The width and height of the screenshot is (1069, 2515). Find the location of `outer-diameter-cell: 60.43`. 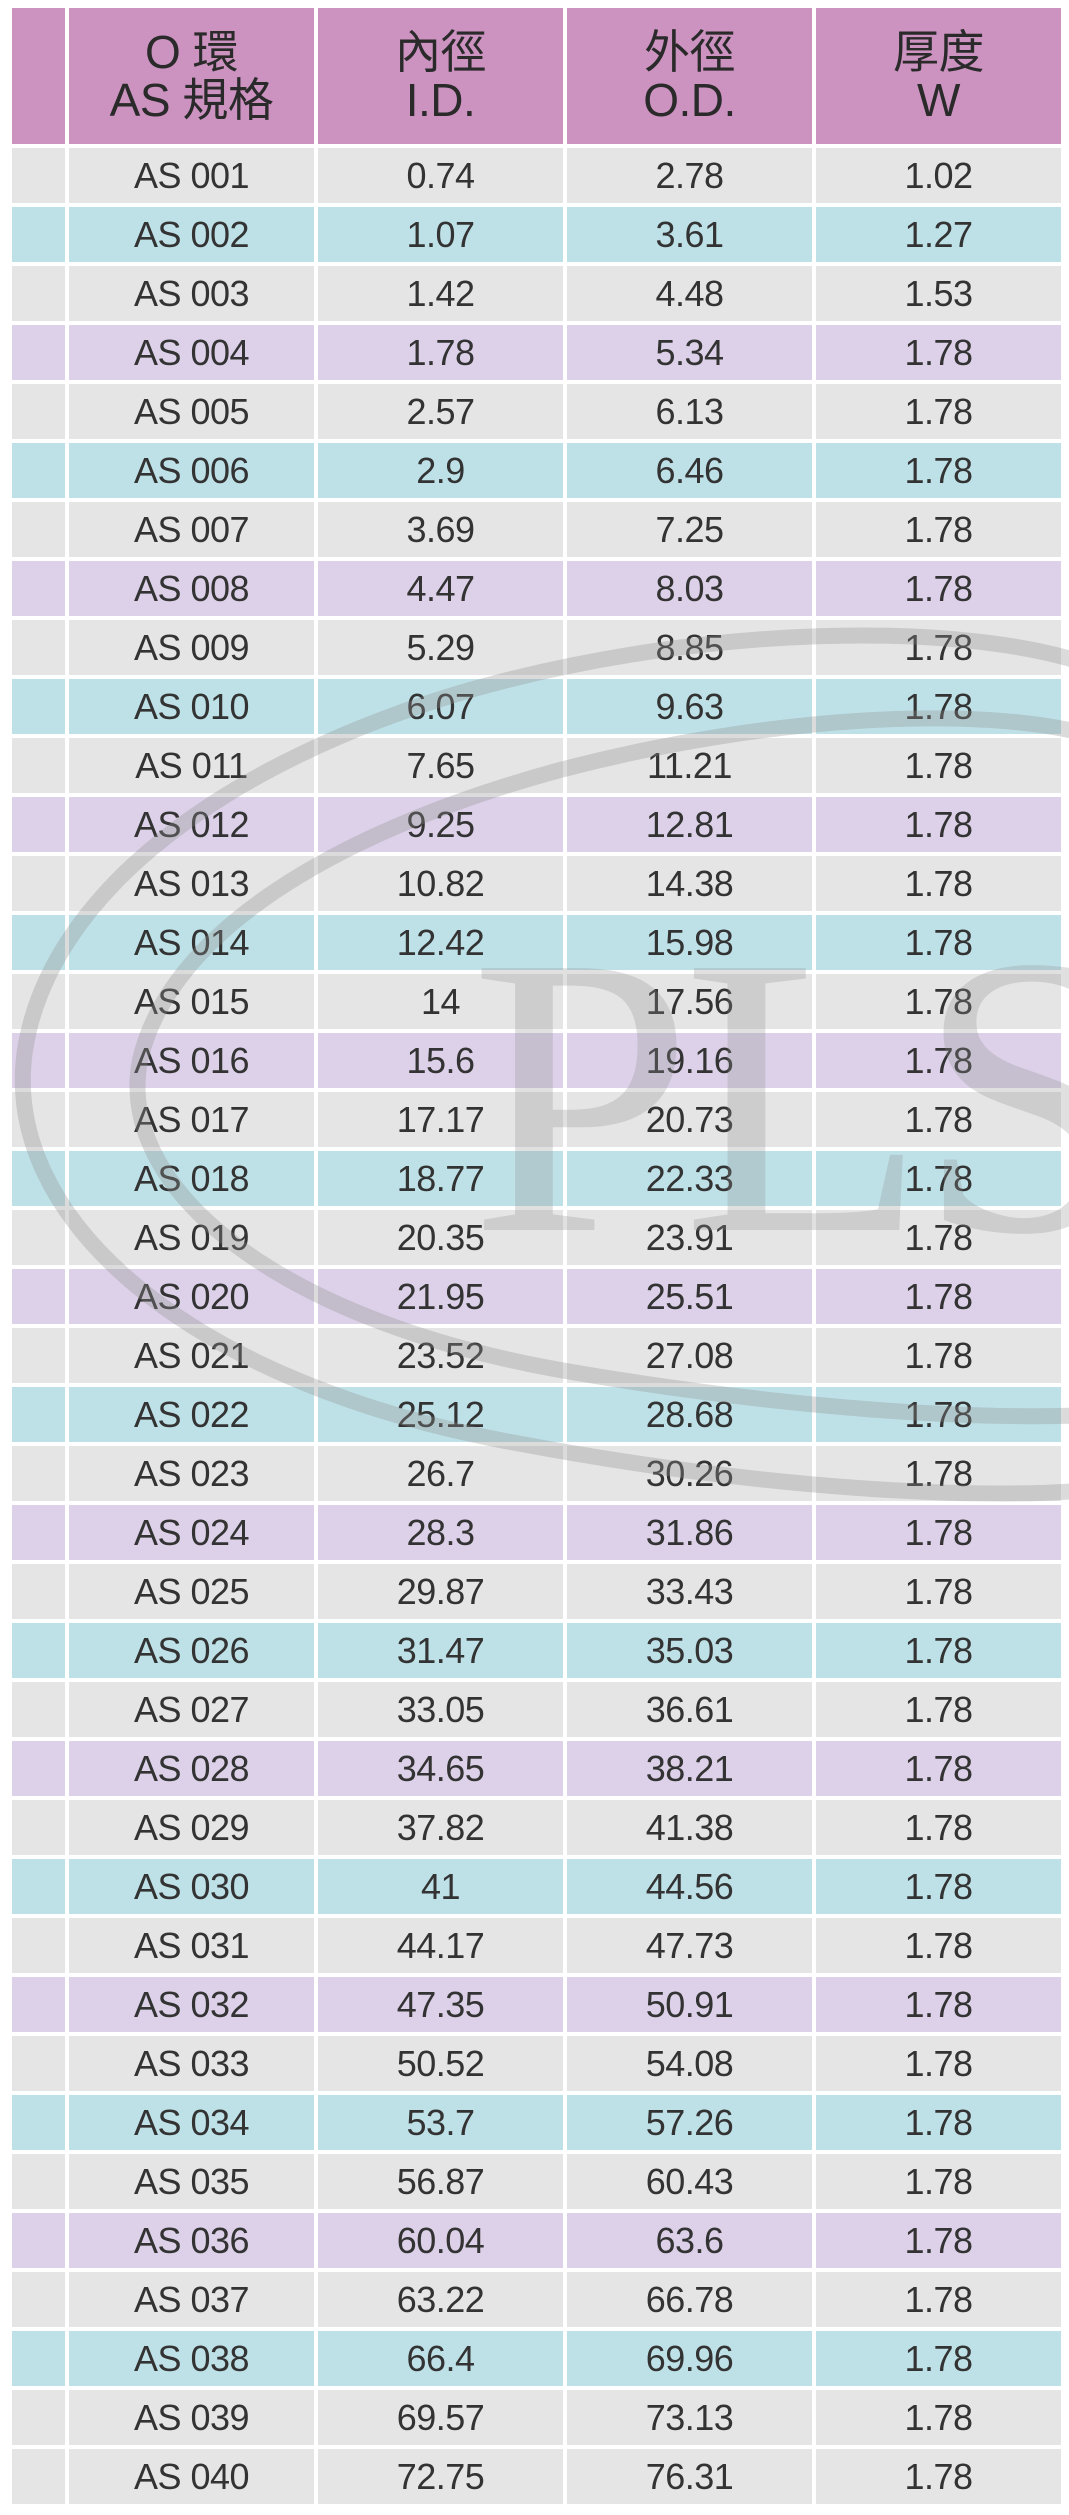

outer-diameter-cell: 60.43 is located at coordinates (689, 2181).